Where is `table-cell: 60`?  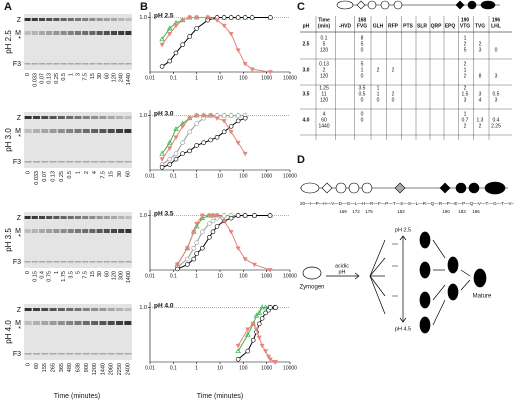
table-cell: 60 is located at coordinates (324, 120).